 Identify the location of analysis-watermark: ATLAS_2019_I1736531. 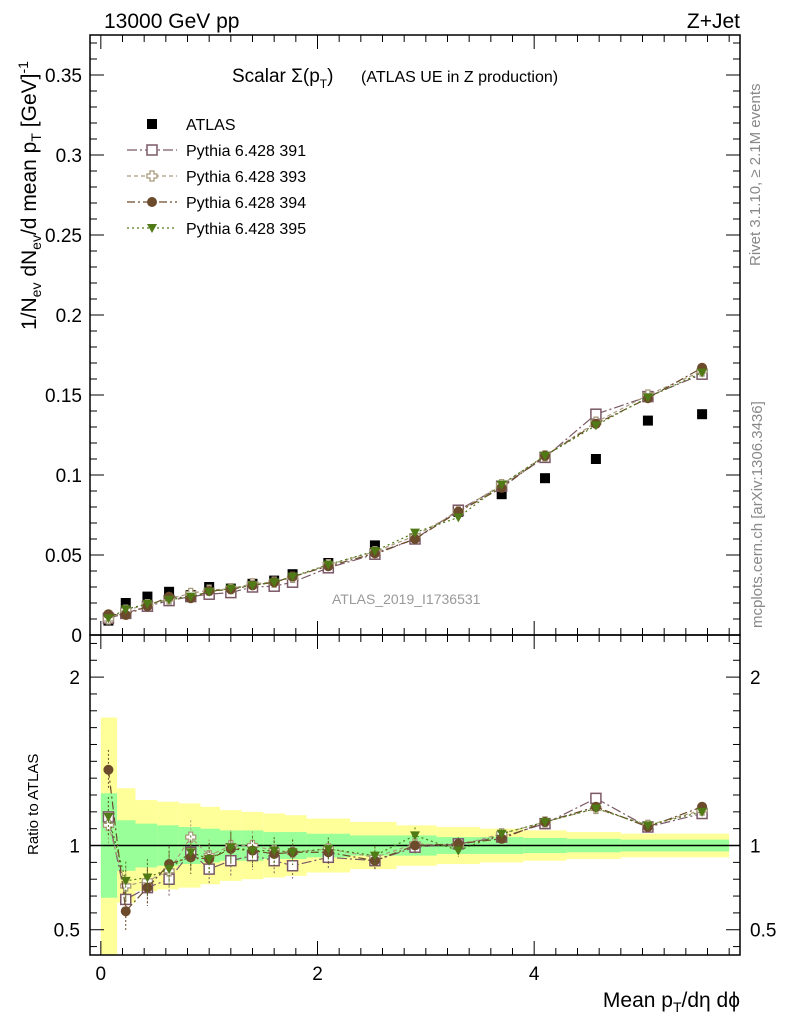
(406, 599).